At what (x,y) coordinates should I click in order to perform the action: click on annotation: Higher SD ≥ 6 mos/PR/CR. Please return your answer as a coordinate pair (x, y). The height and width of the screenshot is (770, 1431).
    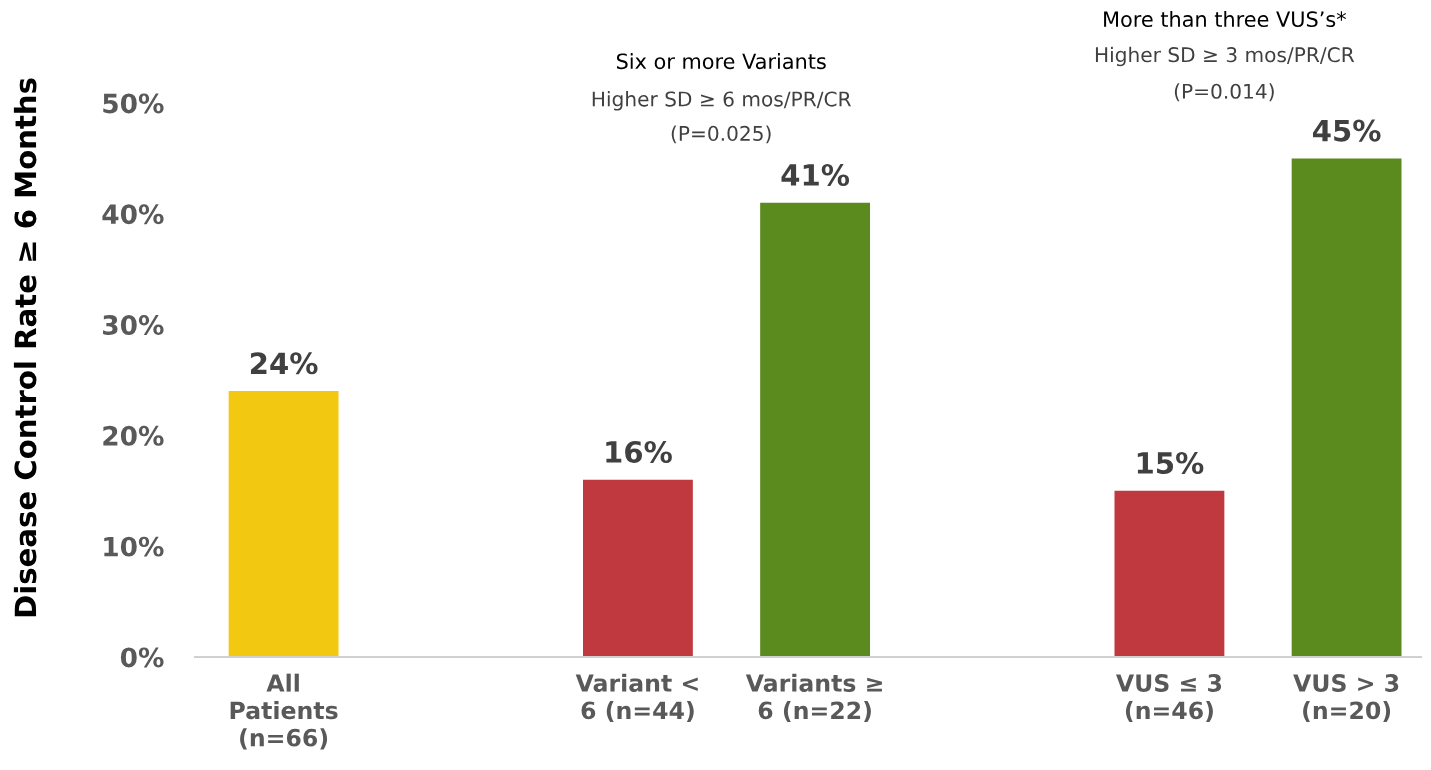
    Looking at the image, I should click on (721, 101).